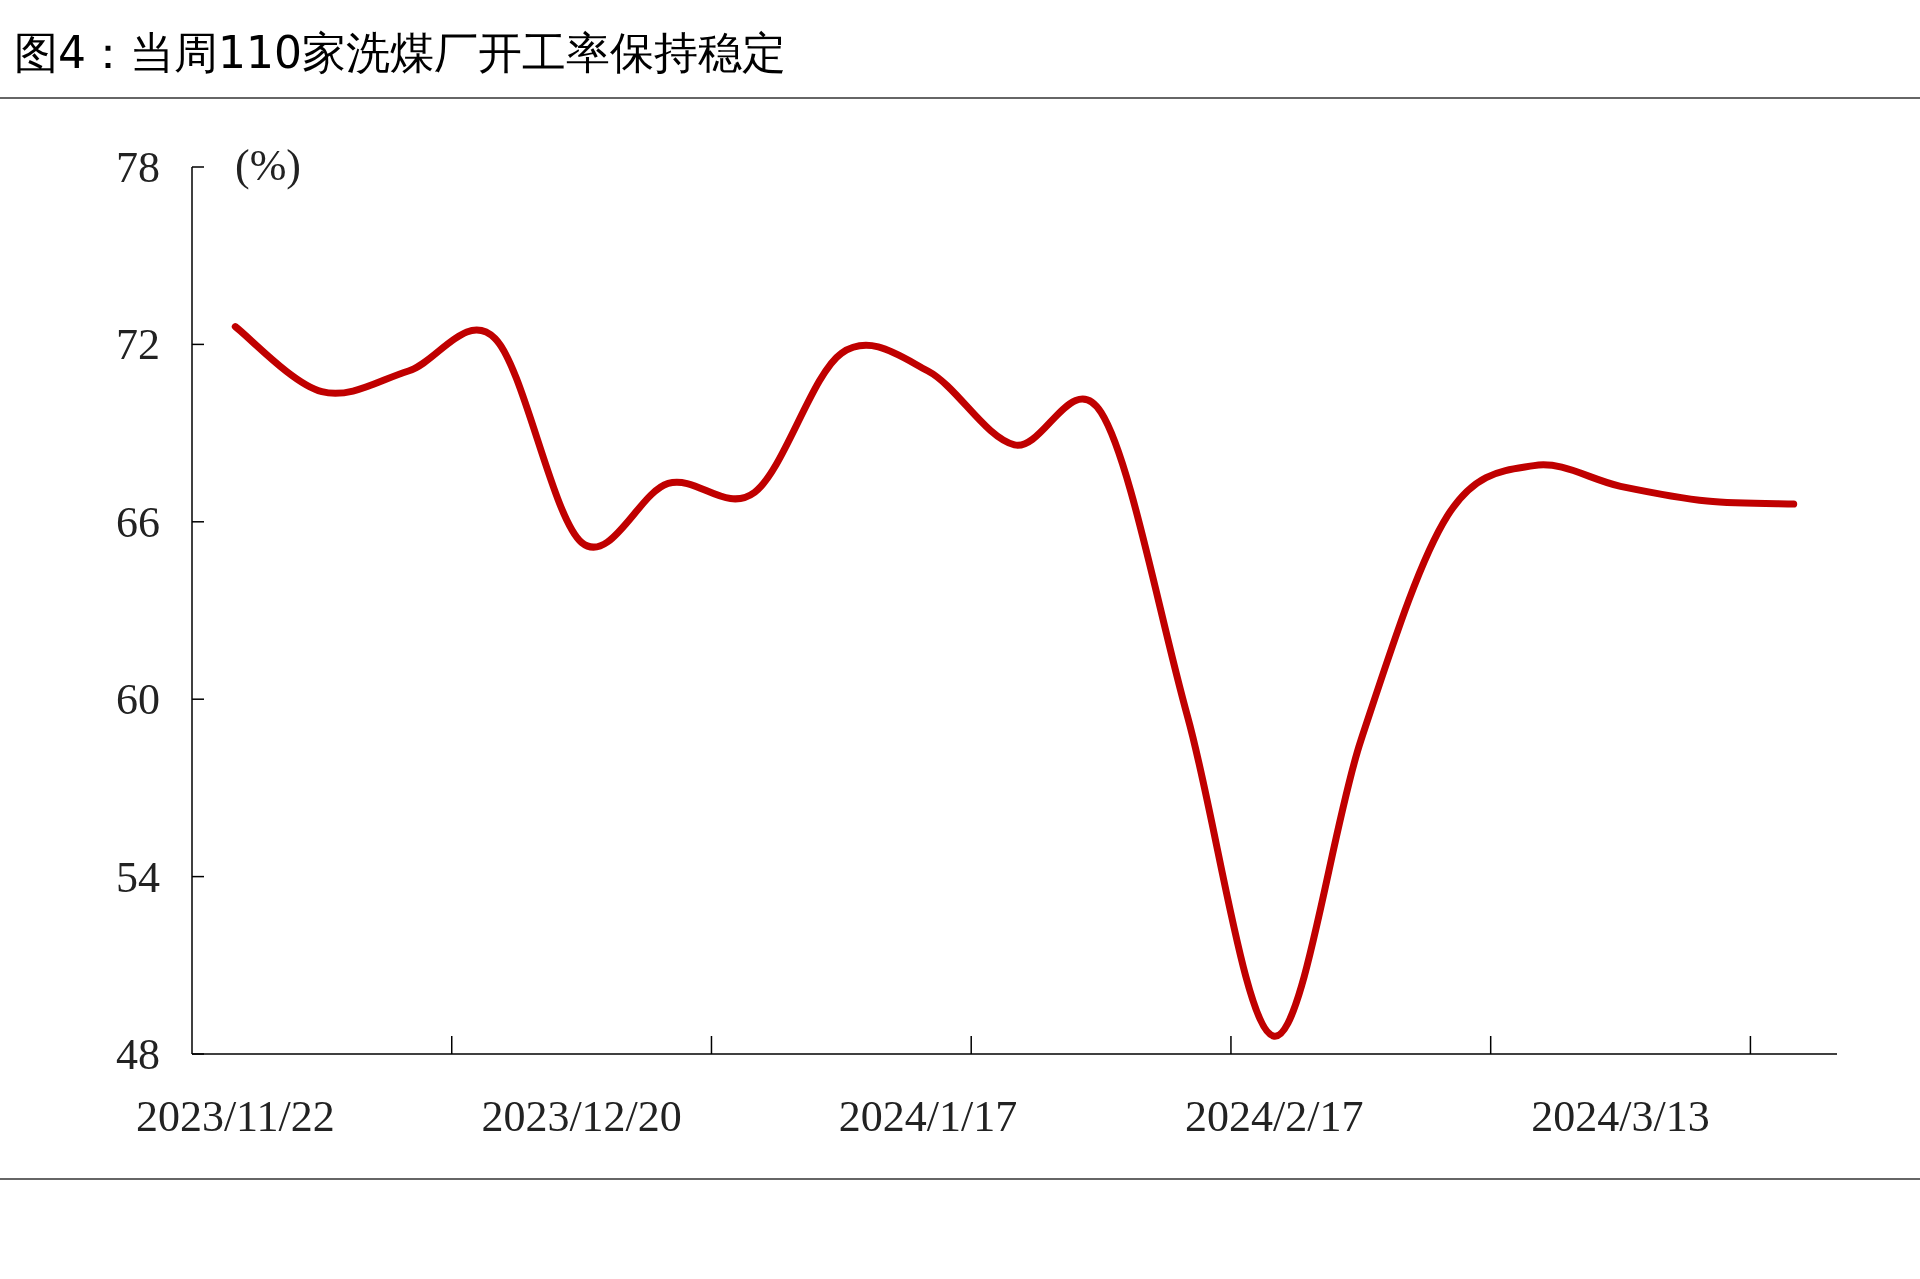  I want to click on y-tick-label: 54, so click(138, 877).